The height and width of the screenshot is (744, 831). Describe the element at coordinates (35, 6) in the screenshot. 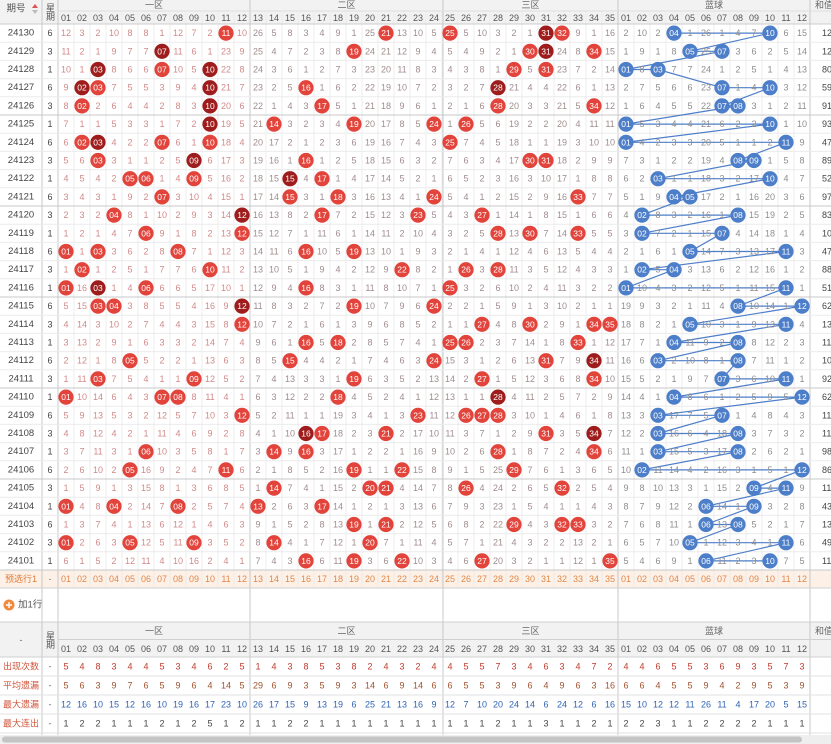

I see `sort-icon` at that location.